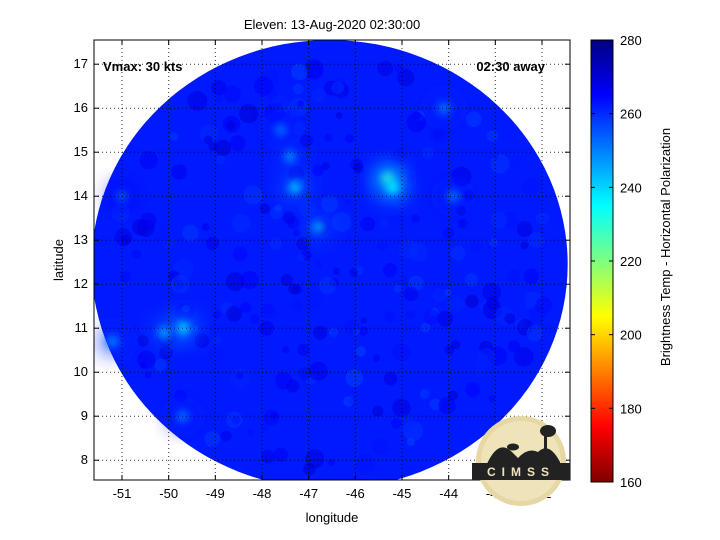  What do you see at coordinates (631, 187) in the screenshot?
I see `colorbar-tick-label: 240` at bounding box center [631, 187].